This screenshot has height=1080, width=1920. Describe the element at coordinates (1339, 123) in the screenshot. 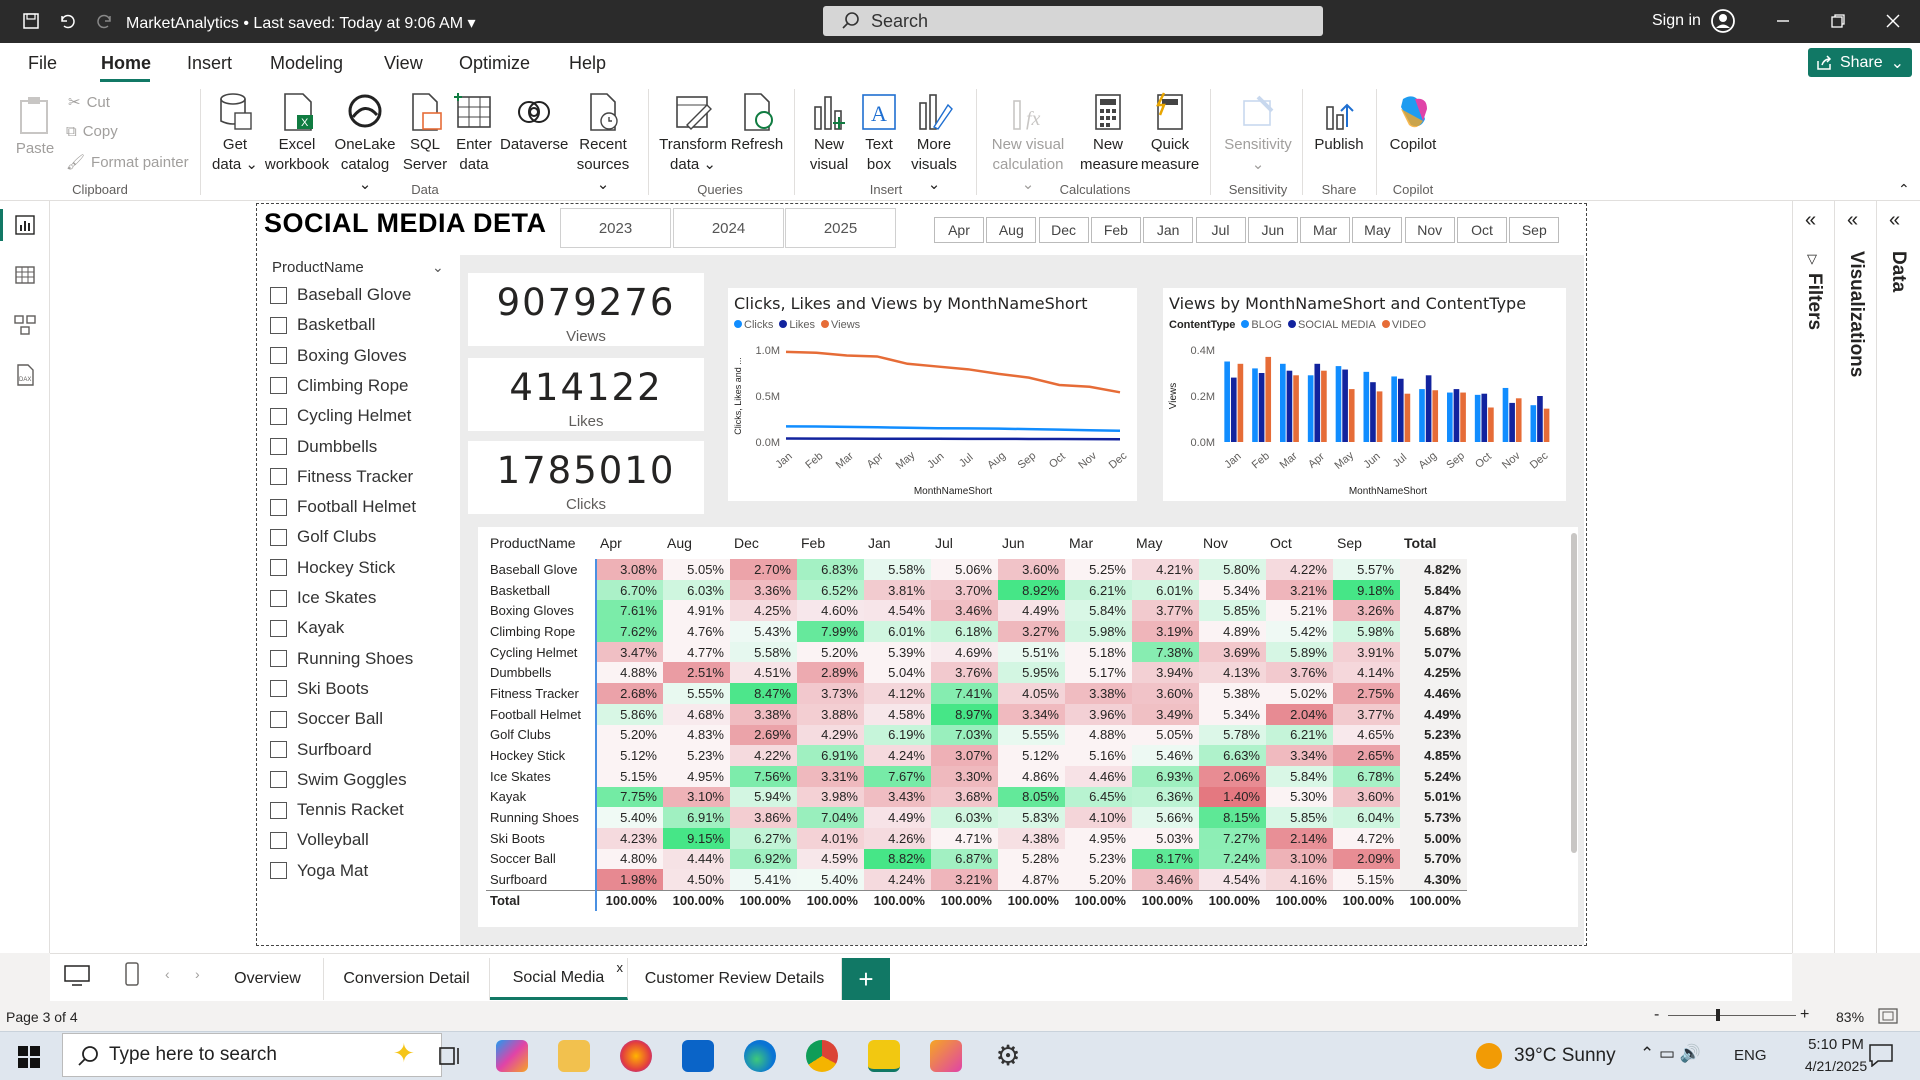

I see `publish-button: Publish` at that location.